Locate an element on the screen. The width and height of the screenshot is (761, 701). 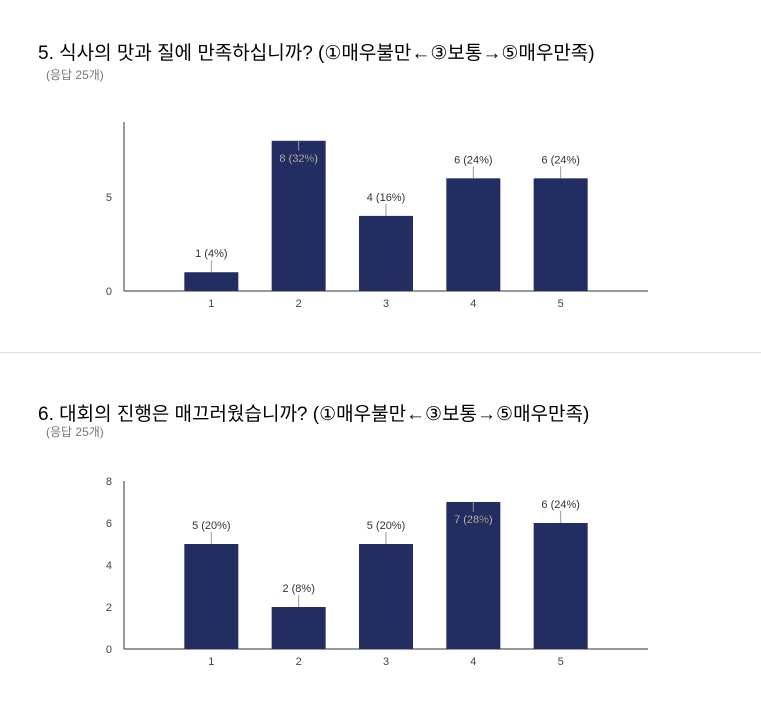
data-label: 1 (4%) is located at coordinates (211, 254).